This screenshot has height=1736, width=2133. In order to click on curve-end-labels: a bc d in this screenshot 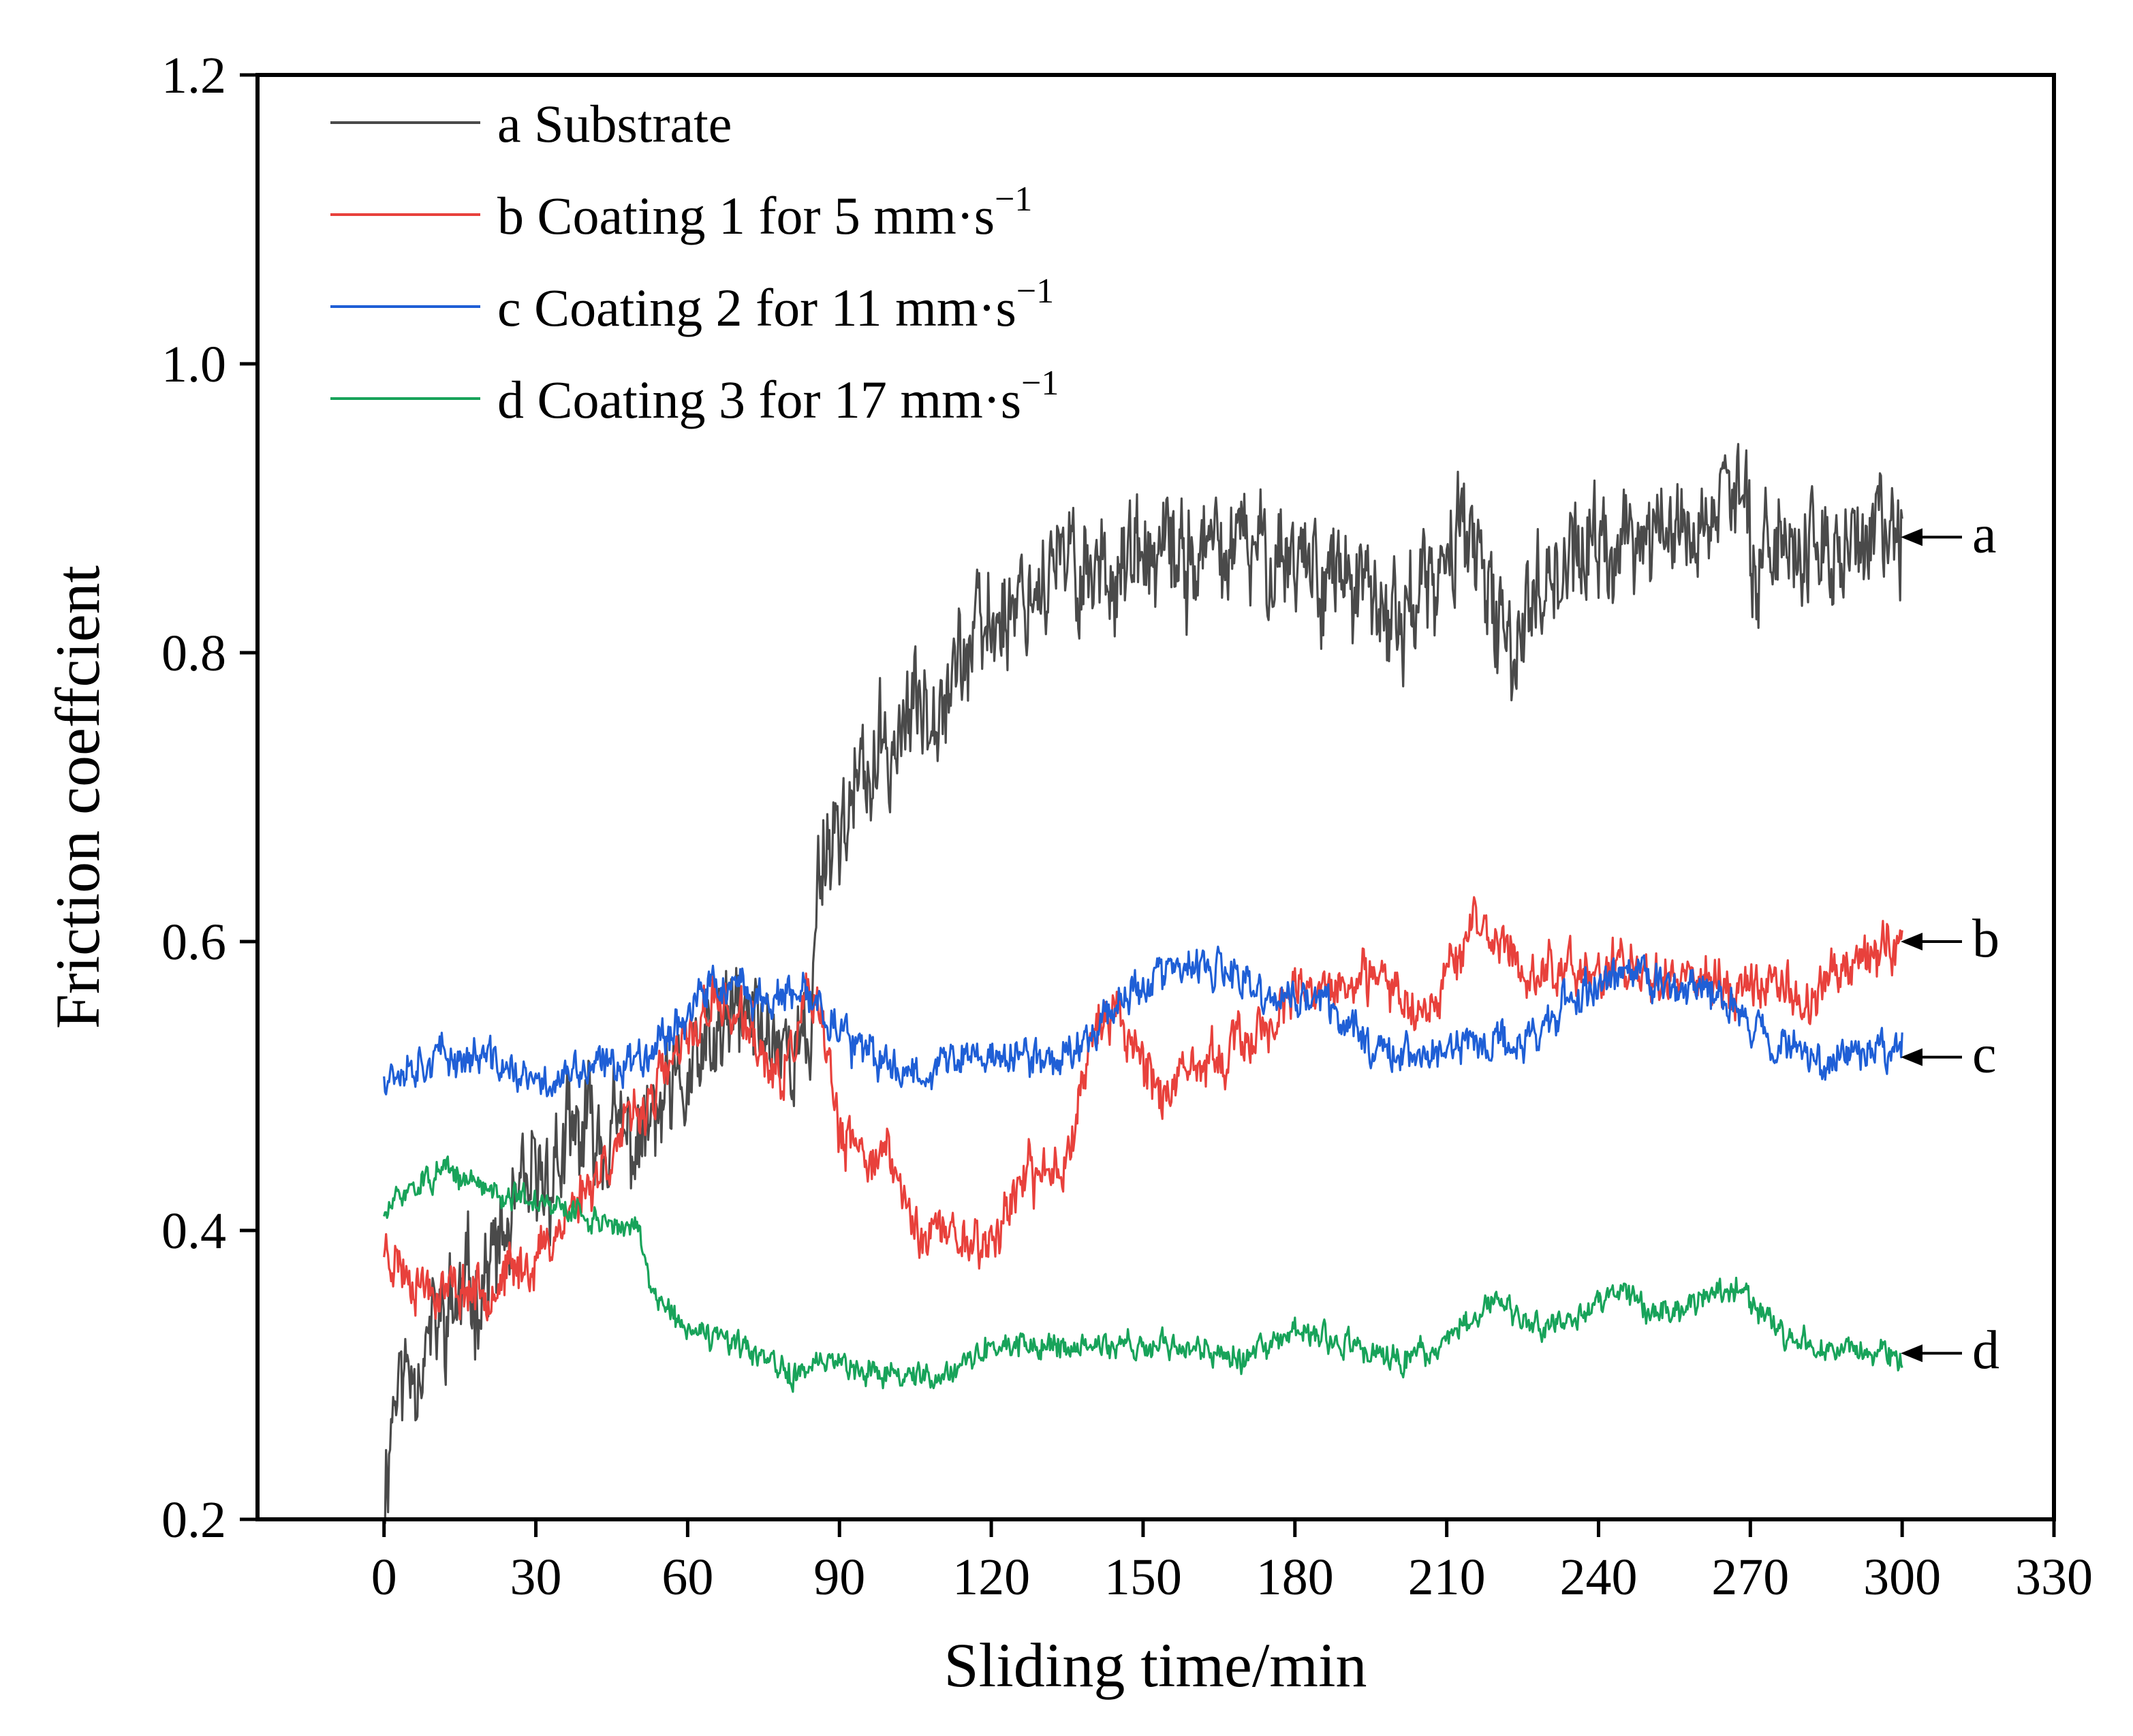, I will do `click(1950, 942)`.